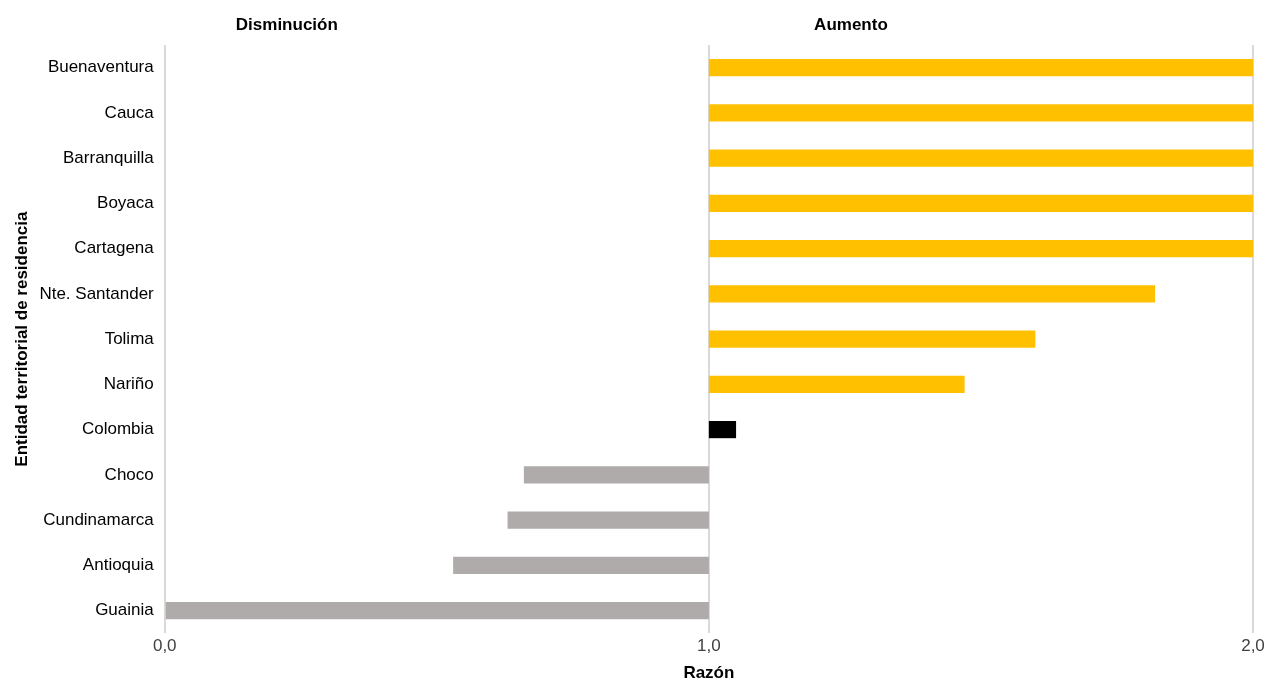 This screenshot has height=692, width=1273. What do you see at coordinates (126, 203) in the screenshot?
I see `y-tick-label: Boyaca` at bounding box center [126, 203].